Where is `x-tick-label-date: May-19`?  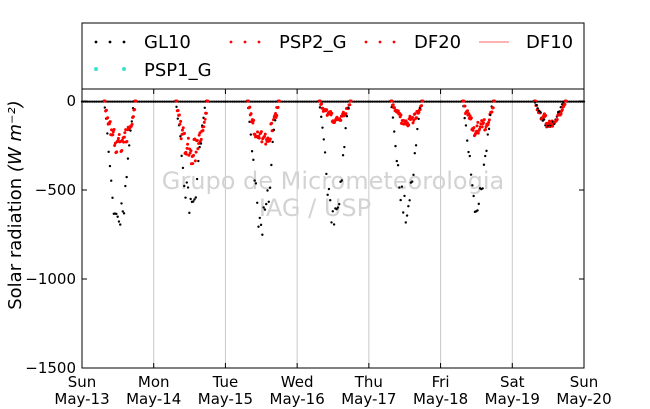 x-tick-label-date: May-19 is located at coordinates (512, 399).